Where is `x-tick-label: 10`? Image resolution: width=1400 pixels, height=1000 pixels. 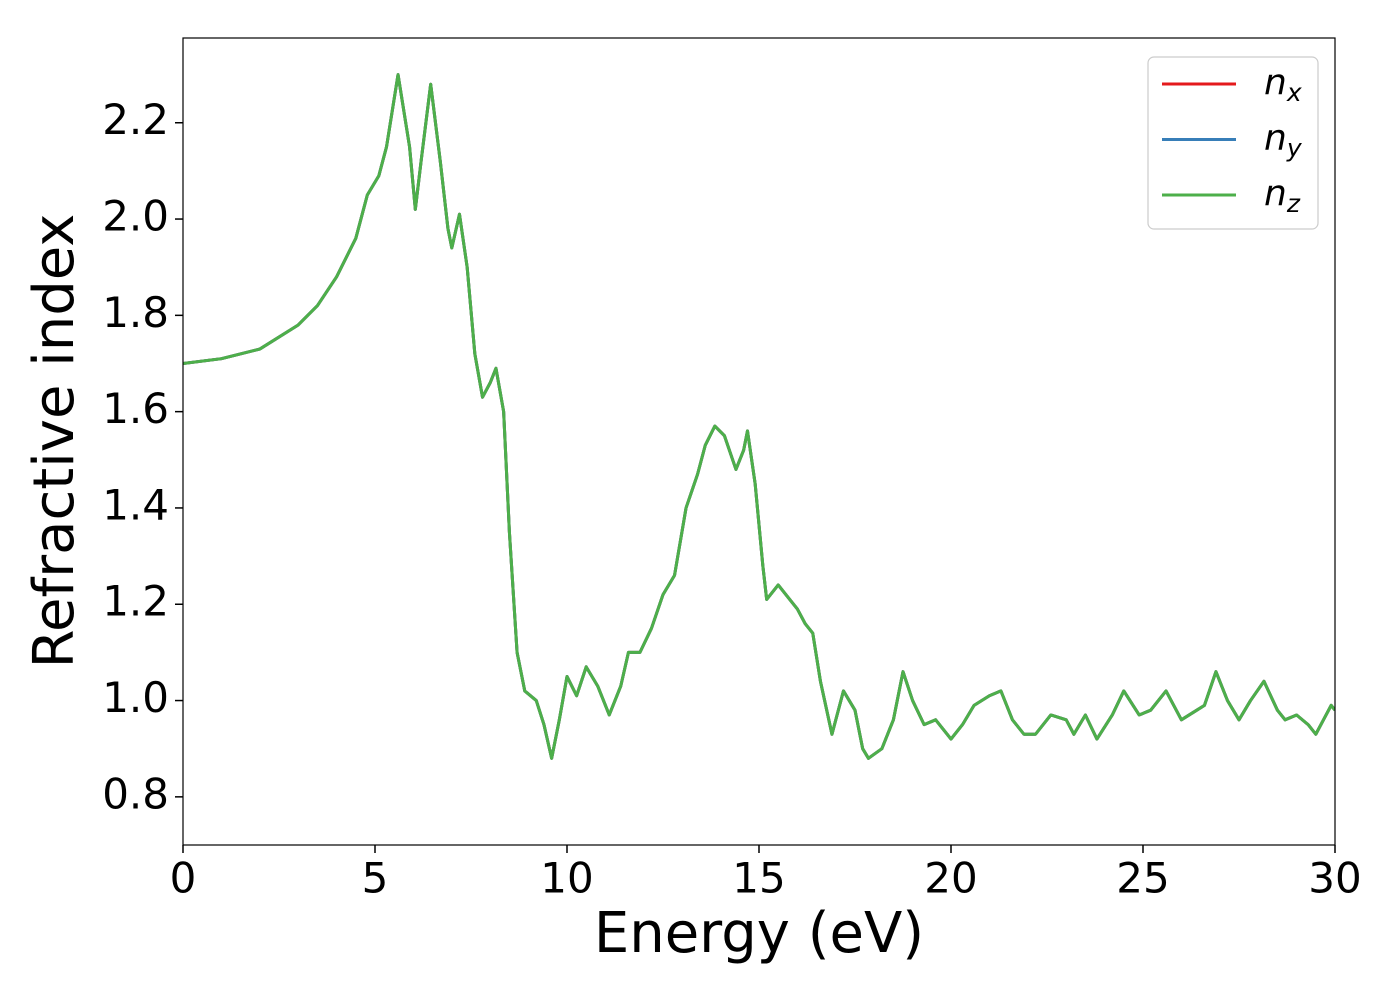 x-tick-label: 10 is located at coordinates (566, 878).